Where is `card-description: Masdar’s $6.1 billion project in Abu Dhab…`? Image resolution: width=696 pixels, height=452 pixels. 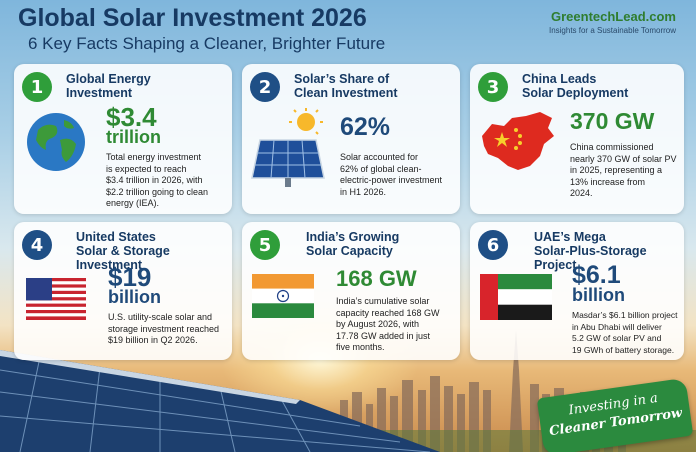
card-description: Masdar’s $6.1 billion project in Abu Dhab… is located at coordinates (625, 332).